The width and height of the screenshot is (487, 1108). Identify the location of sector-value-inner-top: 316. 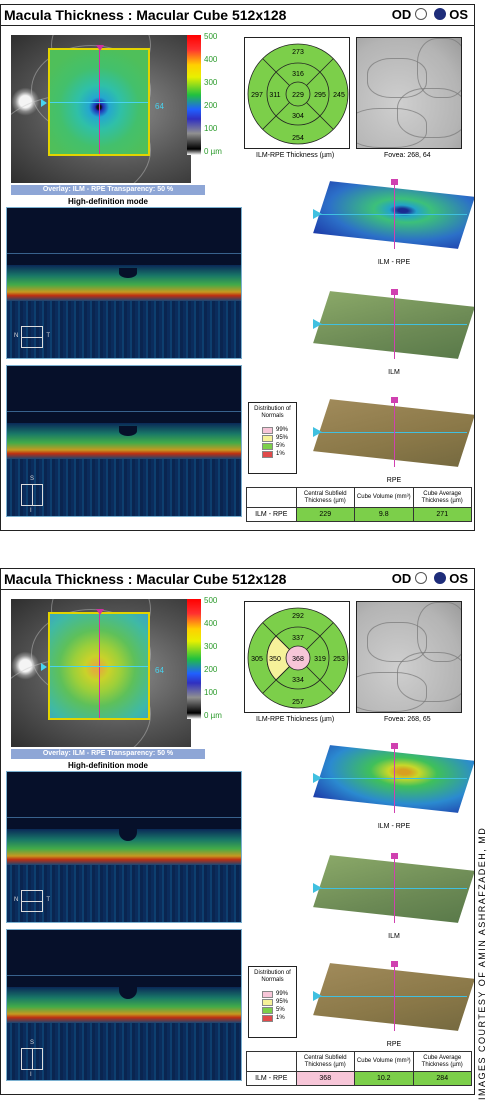
(298, 74).